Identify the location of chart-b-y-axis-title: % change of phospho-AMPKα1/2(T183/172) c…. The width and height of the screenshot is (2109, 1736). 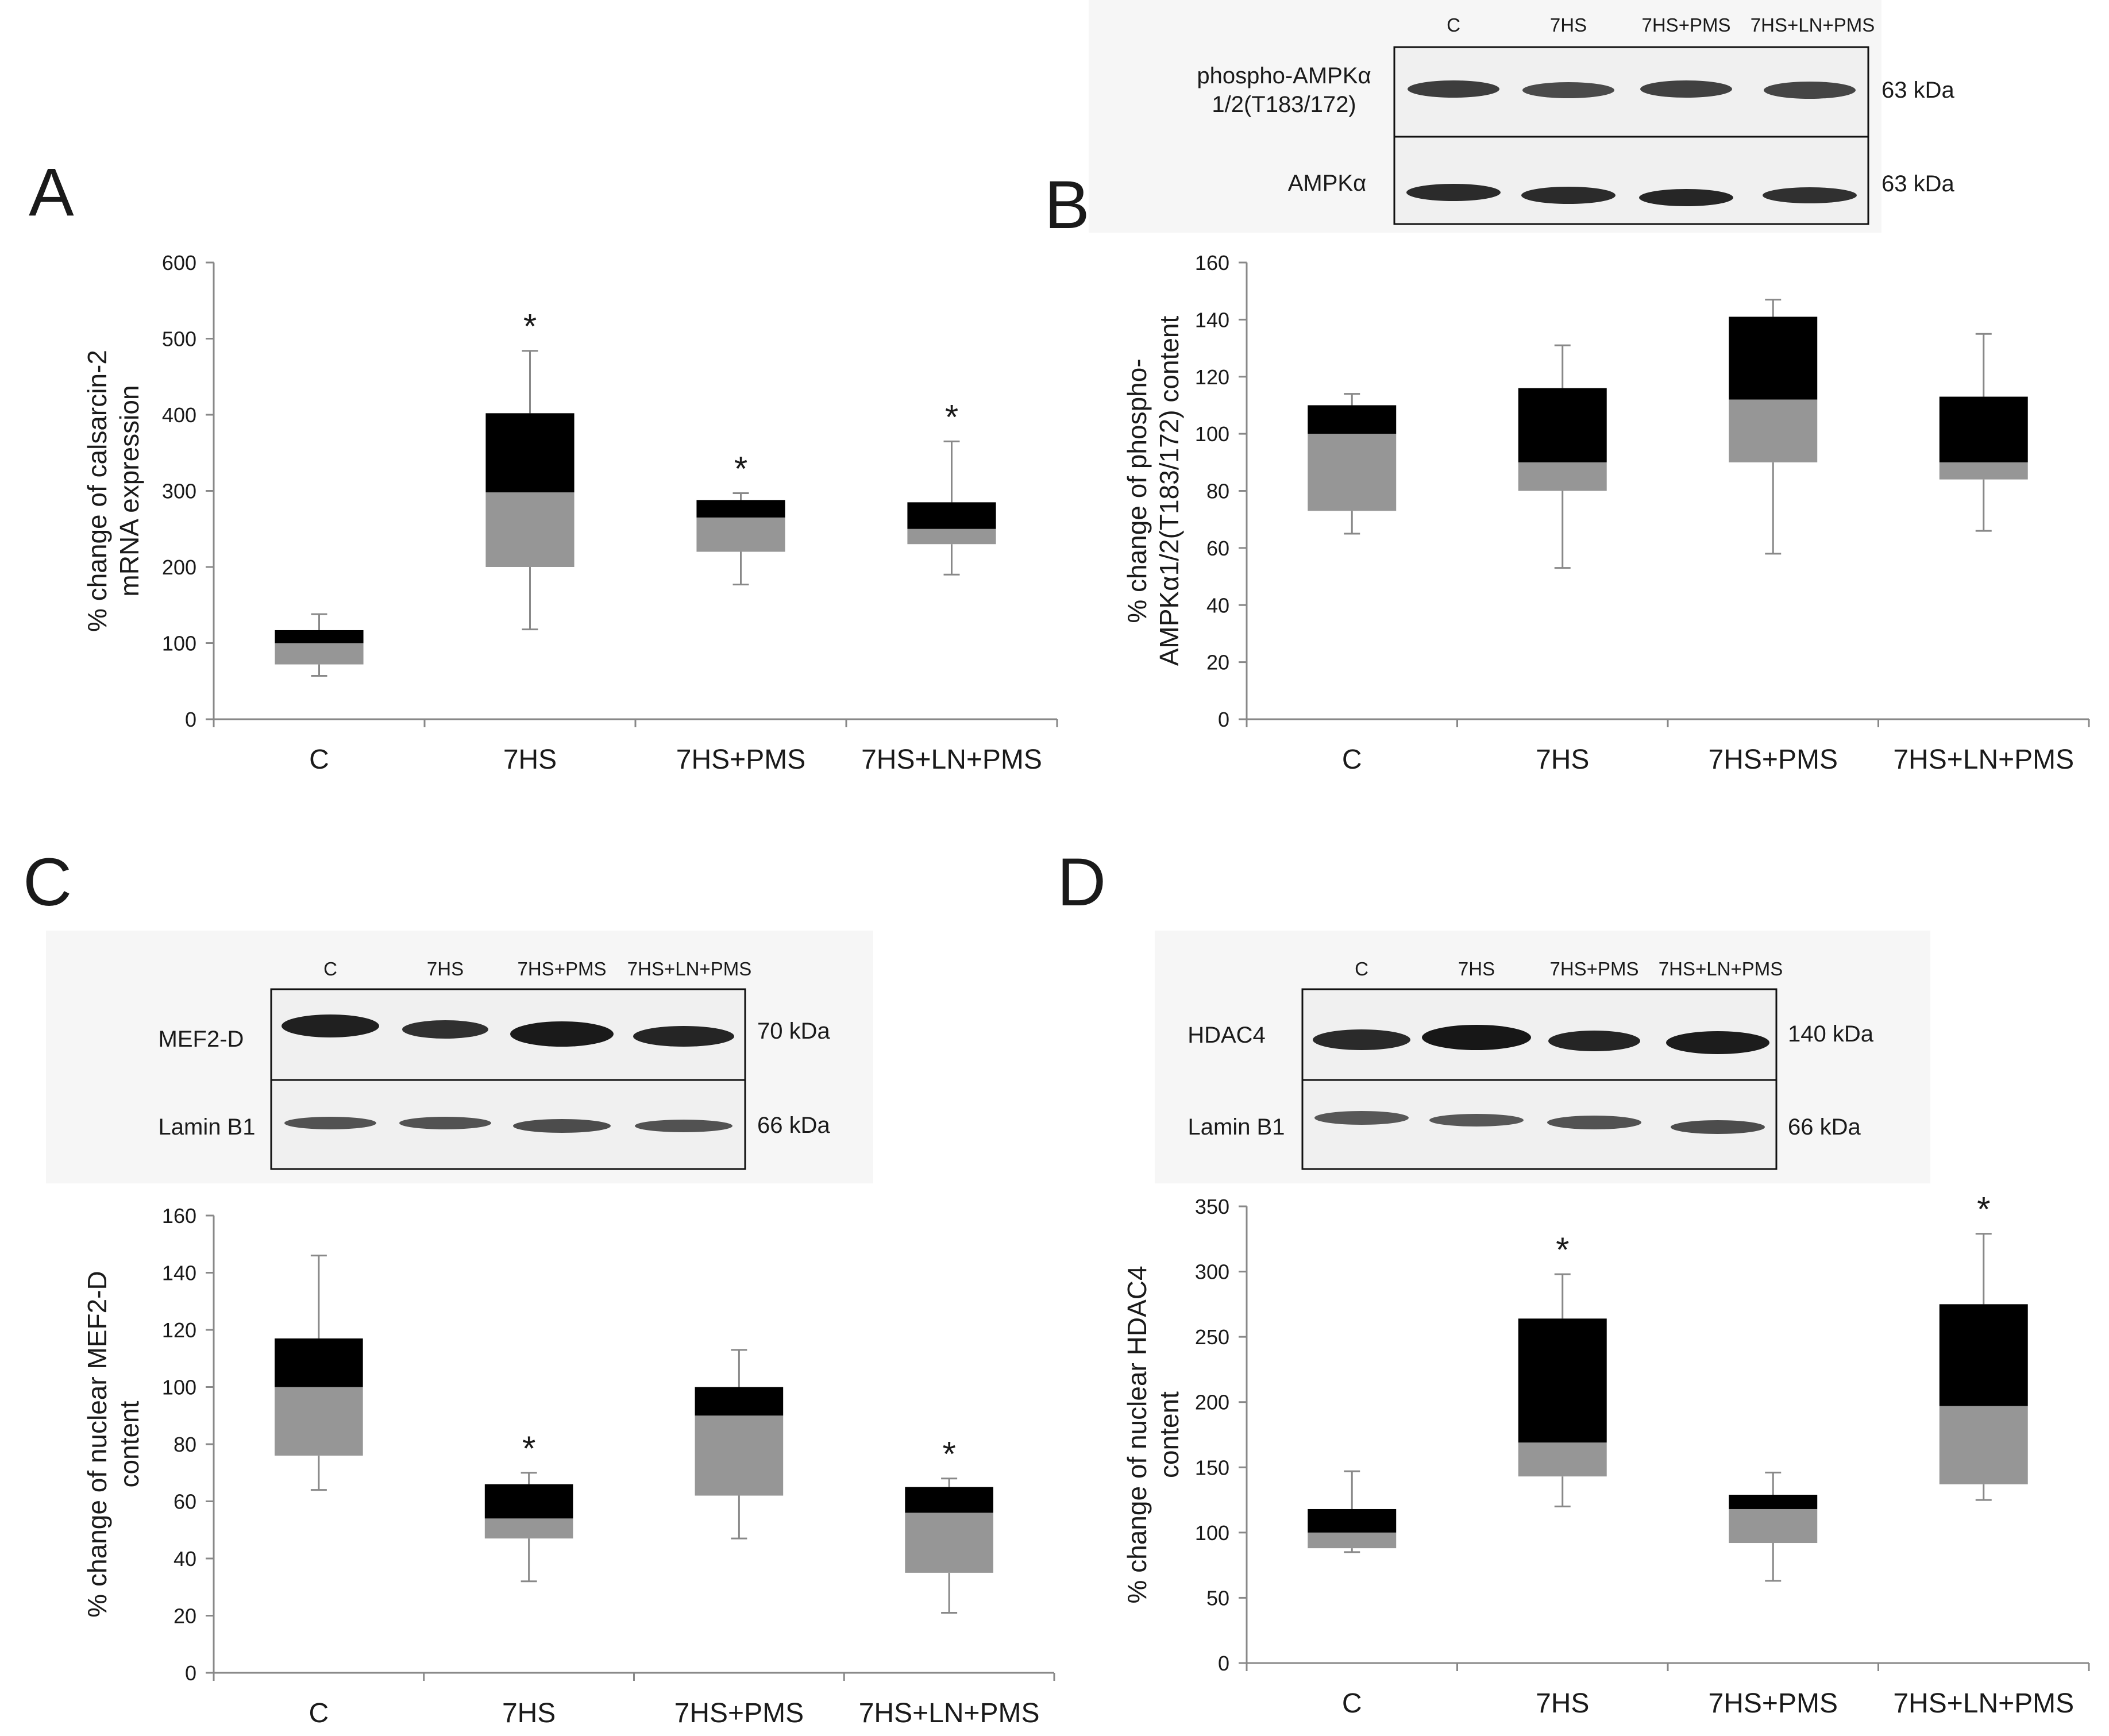
(1153, 490).